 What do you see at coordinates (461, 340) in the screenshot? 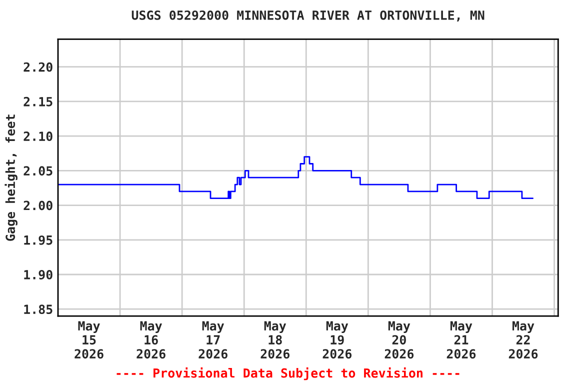
I see `x-tick-label: May 21 2026` at bounding box center [461, 340].